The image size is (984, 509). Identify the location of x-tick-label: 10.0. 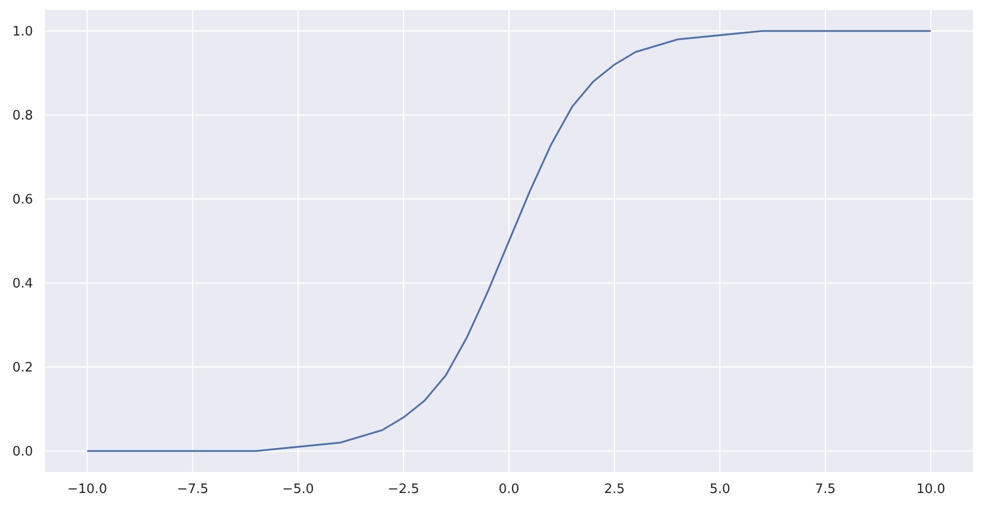
(931, 490).